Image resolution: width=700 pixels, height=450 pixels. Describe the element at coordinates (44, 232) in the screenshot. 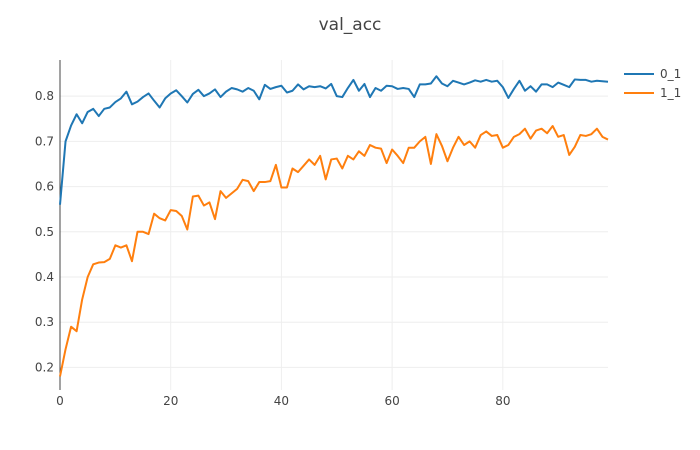

I see `y-tick-label: 0.5` at that location.